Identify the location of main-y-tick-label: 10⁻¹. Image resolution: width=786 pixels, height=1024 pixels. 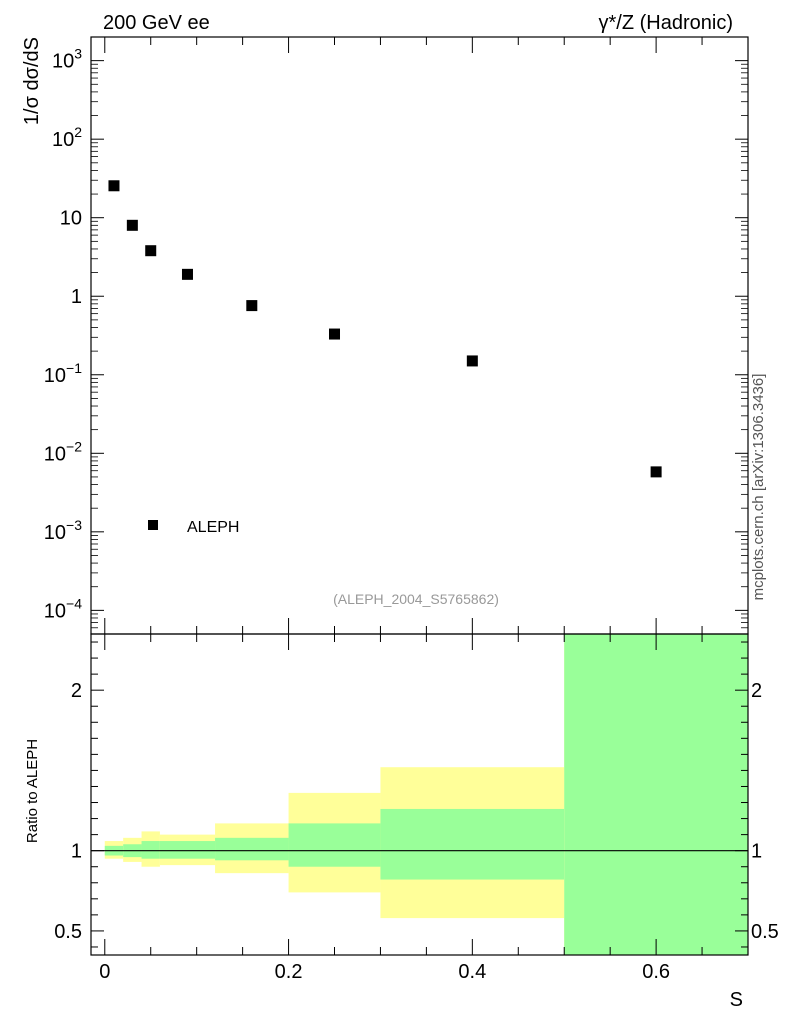
(63, 373).